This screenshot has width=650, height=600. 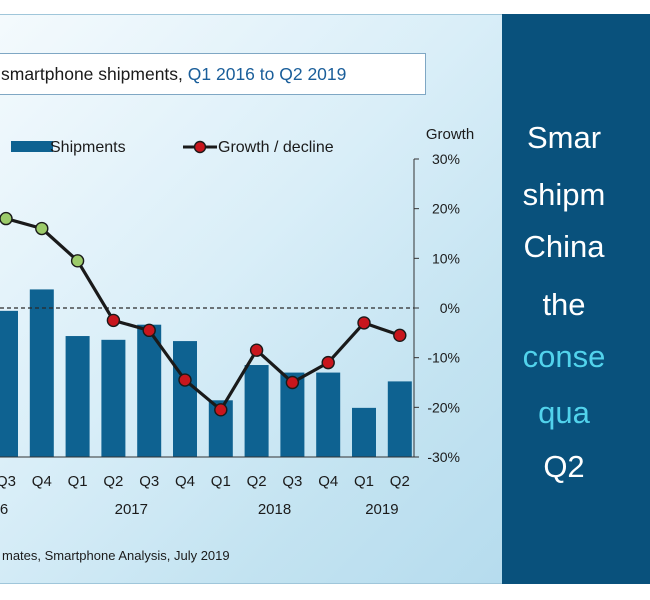 I want to click on chart-title-highlight: Q1 2016 to Q2 2019, so click(x=267, y=73).